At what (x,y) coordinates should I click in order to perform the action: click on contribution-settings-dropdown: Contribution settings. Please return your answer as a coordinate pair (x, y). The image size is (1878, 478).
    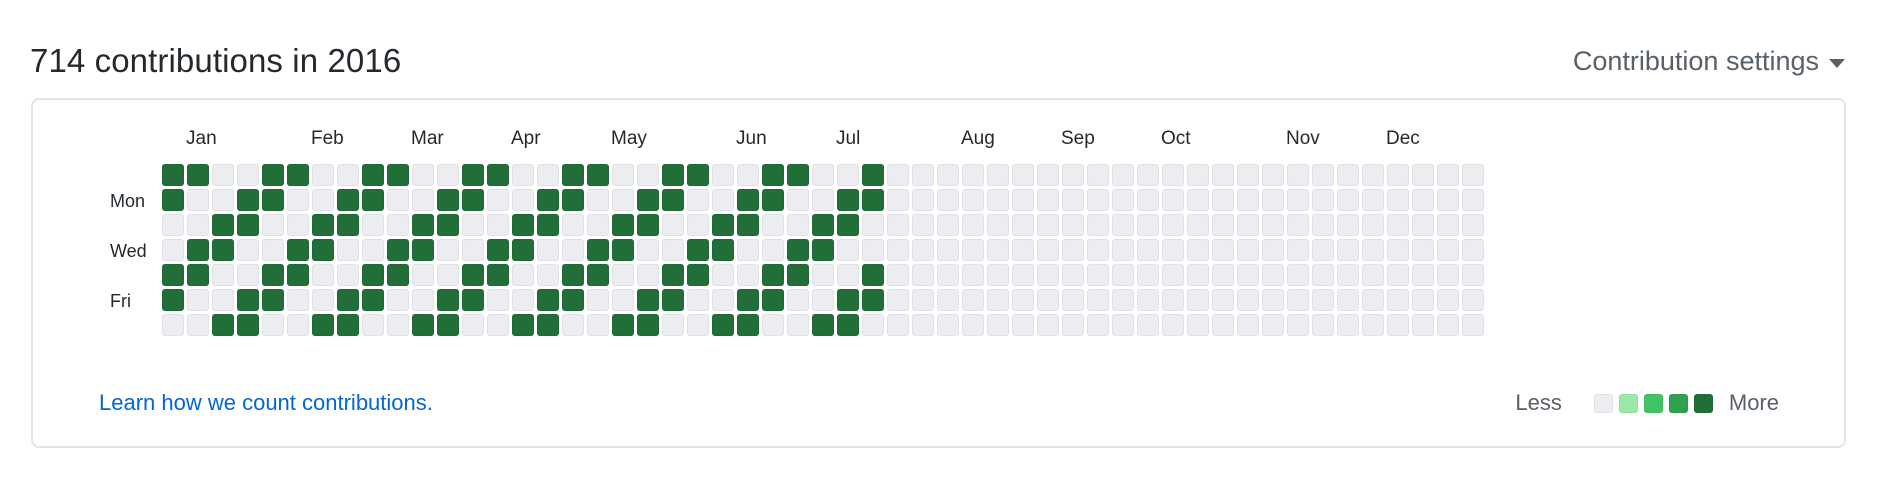
    Looking at the image, I should click on (1709, 61).